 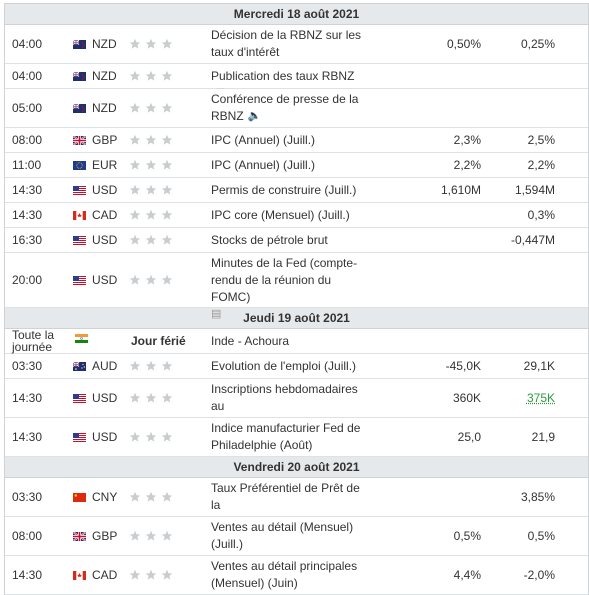 I want to click on event-row: 08:00 GBP IPC (Annuel) (Juill.) 2,3% 2,5%, so click(x=296, y=140).